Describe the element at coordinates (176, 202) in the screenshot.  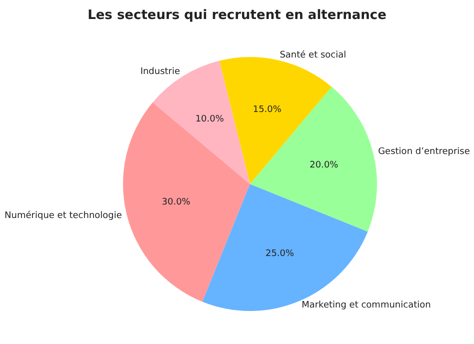
I see `data-label: 30.0%` at that location.